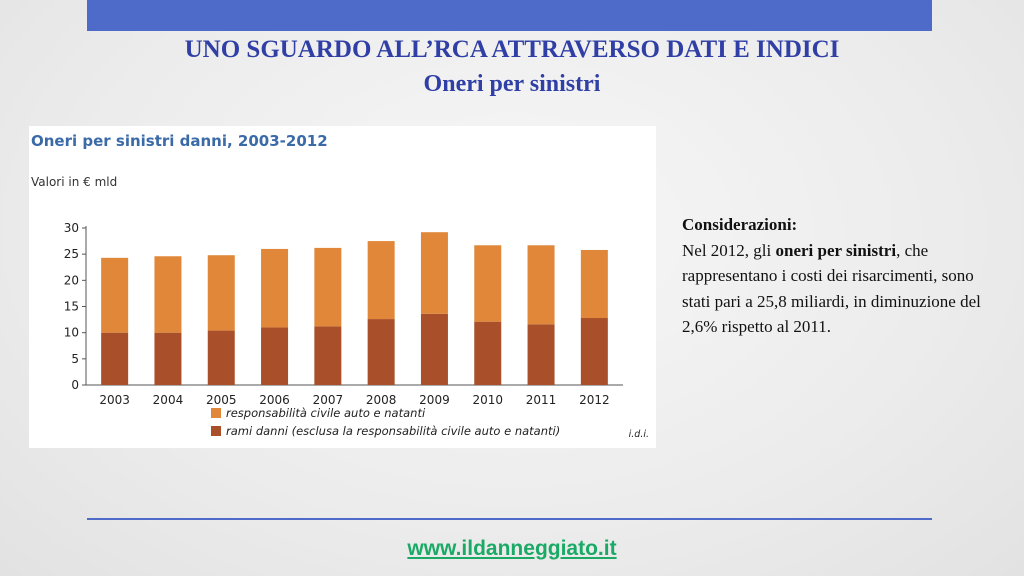 This screenshot has width=1024, height=576. Describe the element at coordinates (434, 273) in the screenshot. I see `bar-segment-2009-s1` at that location.